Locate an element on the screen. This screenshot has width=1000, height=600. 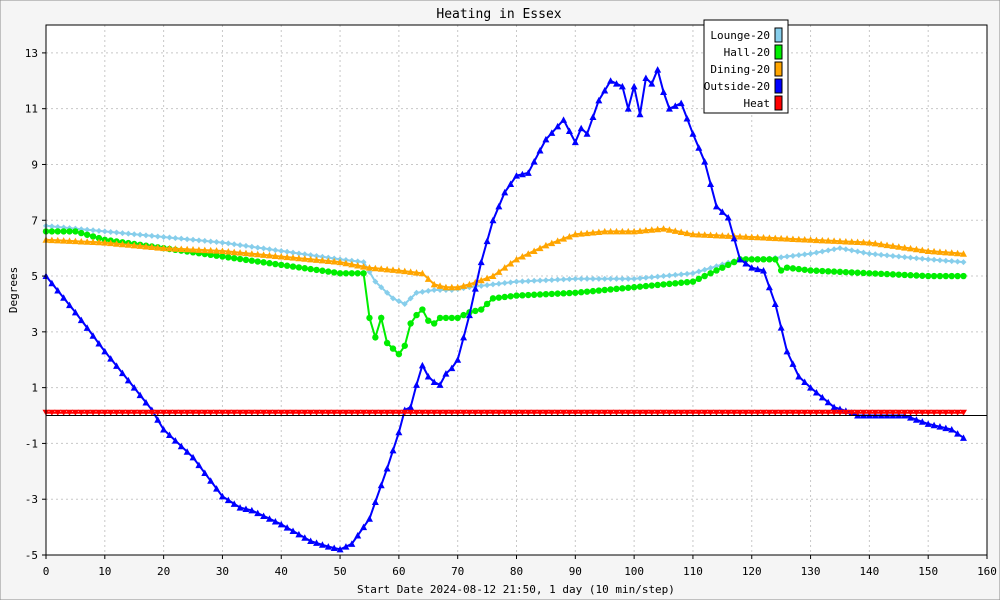
legend-label-outside-20: Outside-20 is located at coordinates (737, 86).